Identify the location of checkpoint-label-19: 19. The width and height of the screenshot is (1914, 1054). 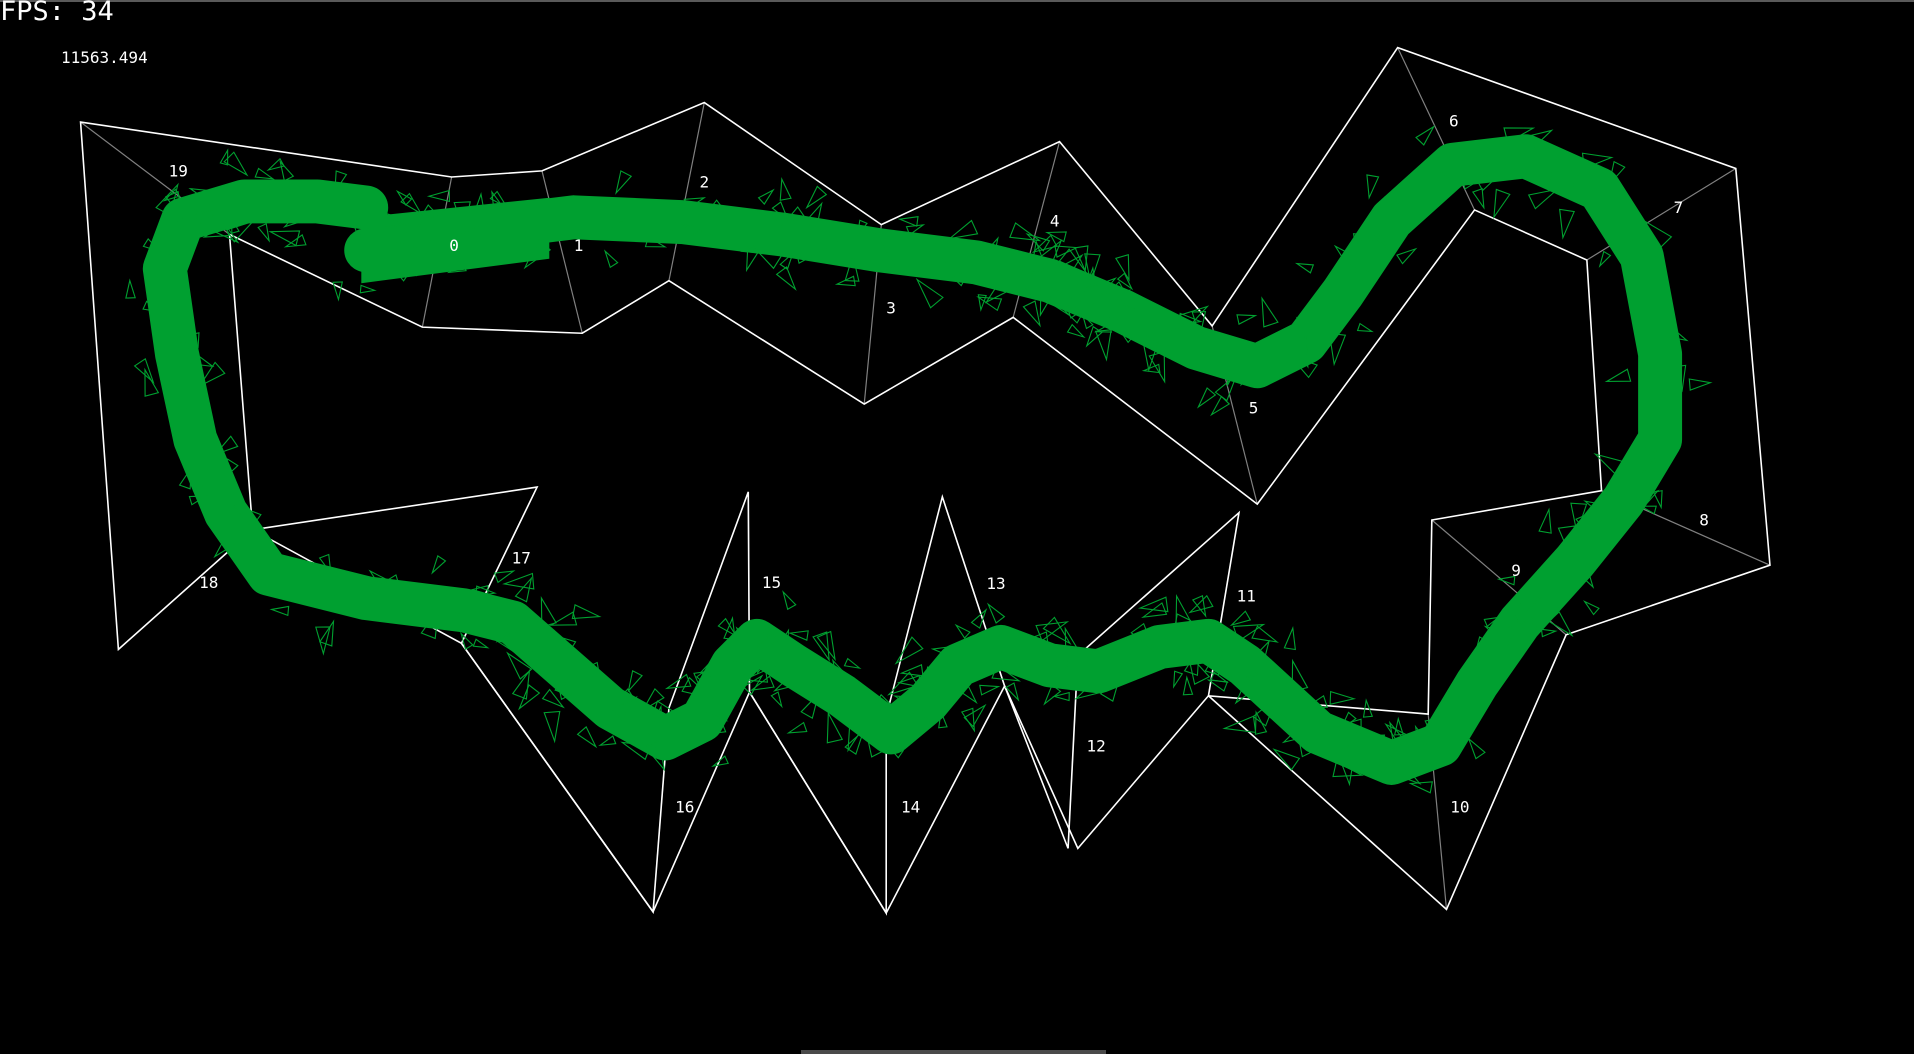
(178, 171).